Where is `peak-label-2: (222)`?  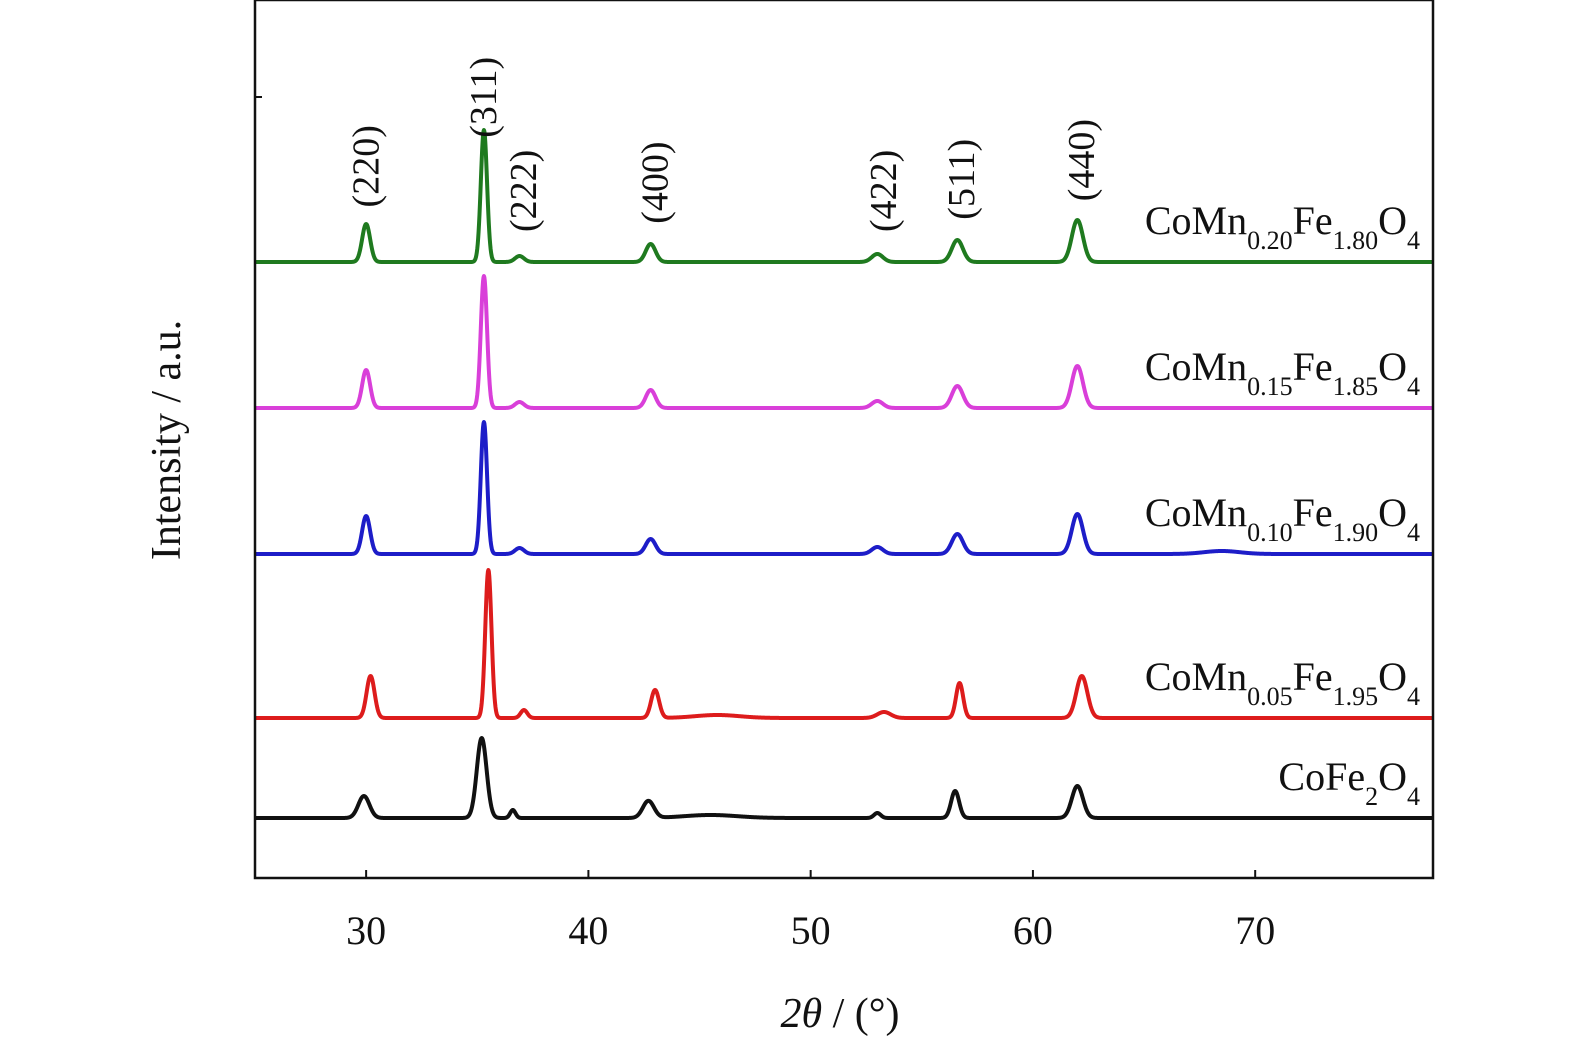
peak-label-2: (222) is located at coordinates (524, 191).